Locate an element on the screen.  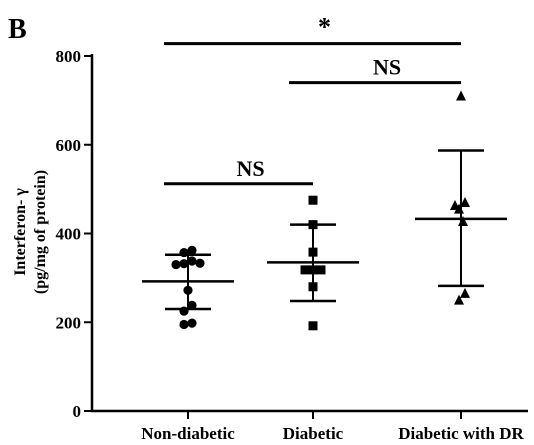
y-tick-label: 400 is located at coordinates (69, 234).